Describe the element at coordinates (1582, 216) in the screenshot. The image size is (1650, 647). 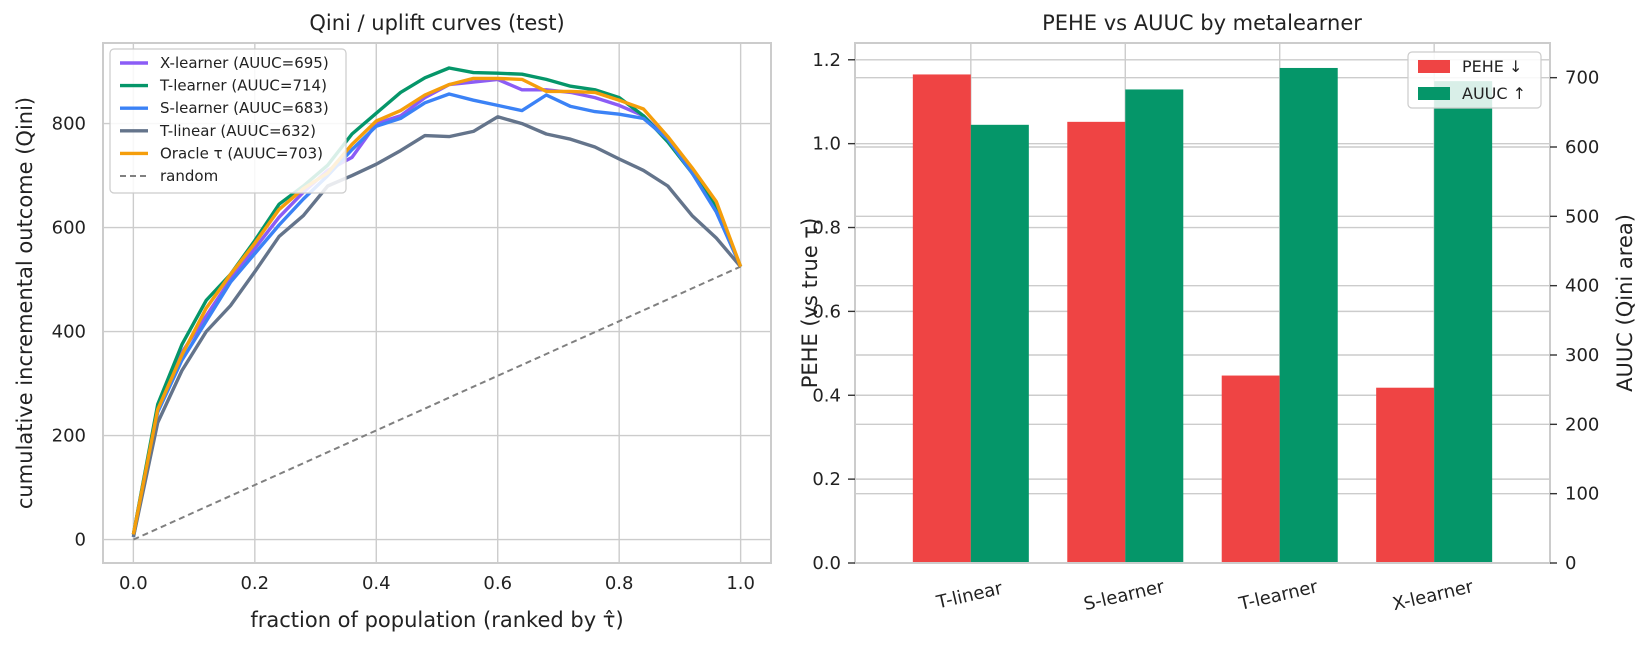
I see `right-right-y-tick-label: 500` at that location.